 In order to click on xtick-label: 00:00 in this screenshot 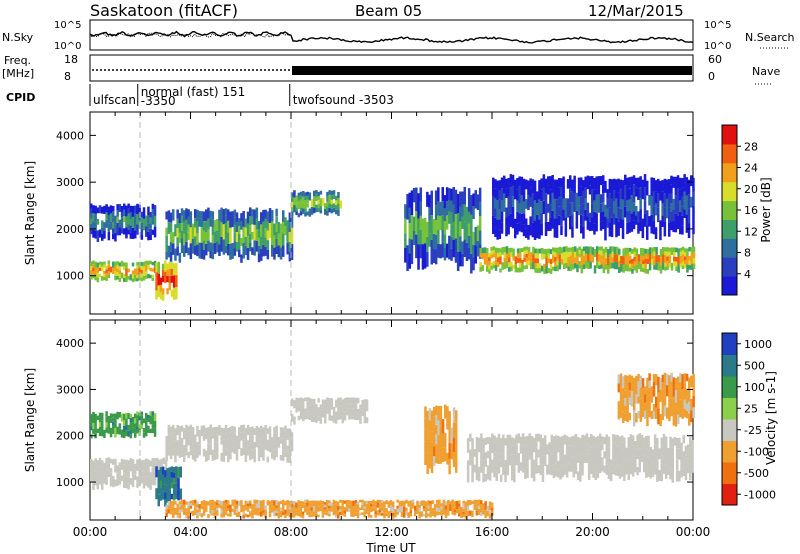, I will do `click(693, 532)`.